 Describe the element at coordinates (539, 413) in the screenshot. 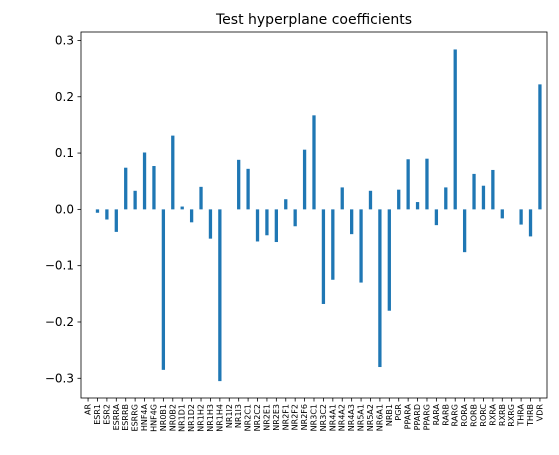

I see `x-tick-label: VDR` at that location.